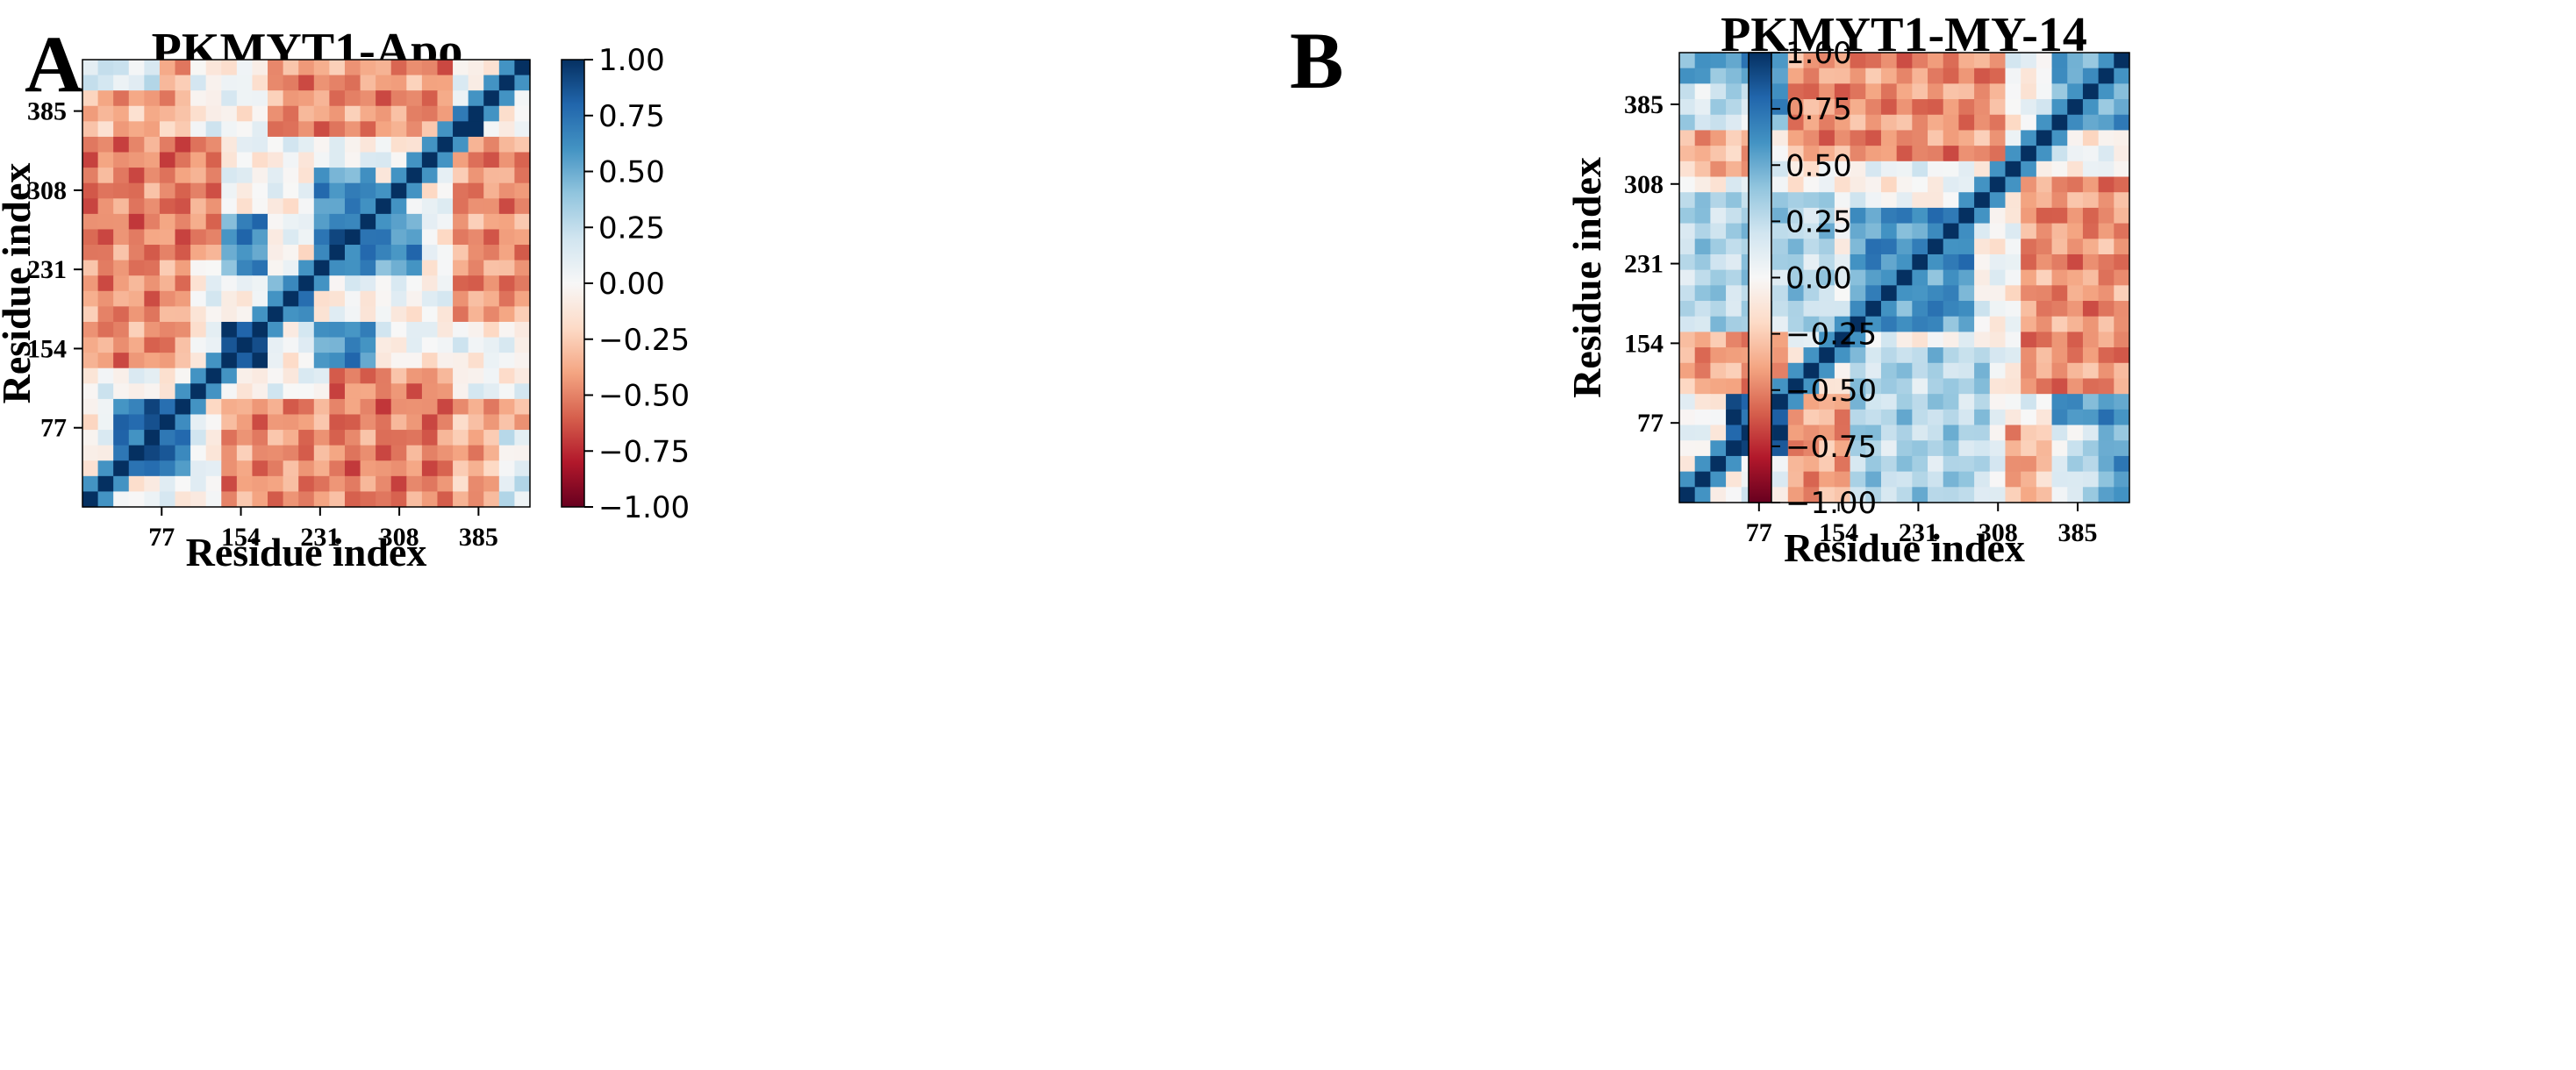 This screenshot has height=1070, width=2576. What do you see at coordinates (1922, 525) in the screenshot?
I see `x-ticks-b: 77 154 231 308 385` at bounding box center [1922, 525].